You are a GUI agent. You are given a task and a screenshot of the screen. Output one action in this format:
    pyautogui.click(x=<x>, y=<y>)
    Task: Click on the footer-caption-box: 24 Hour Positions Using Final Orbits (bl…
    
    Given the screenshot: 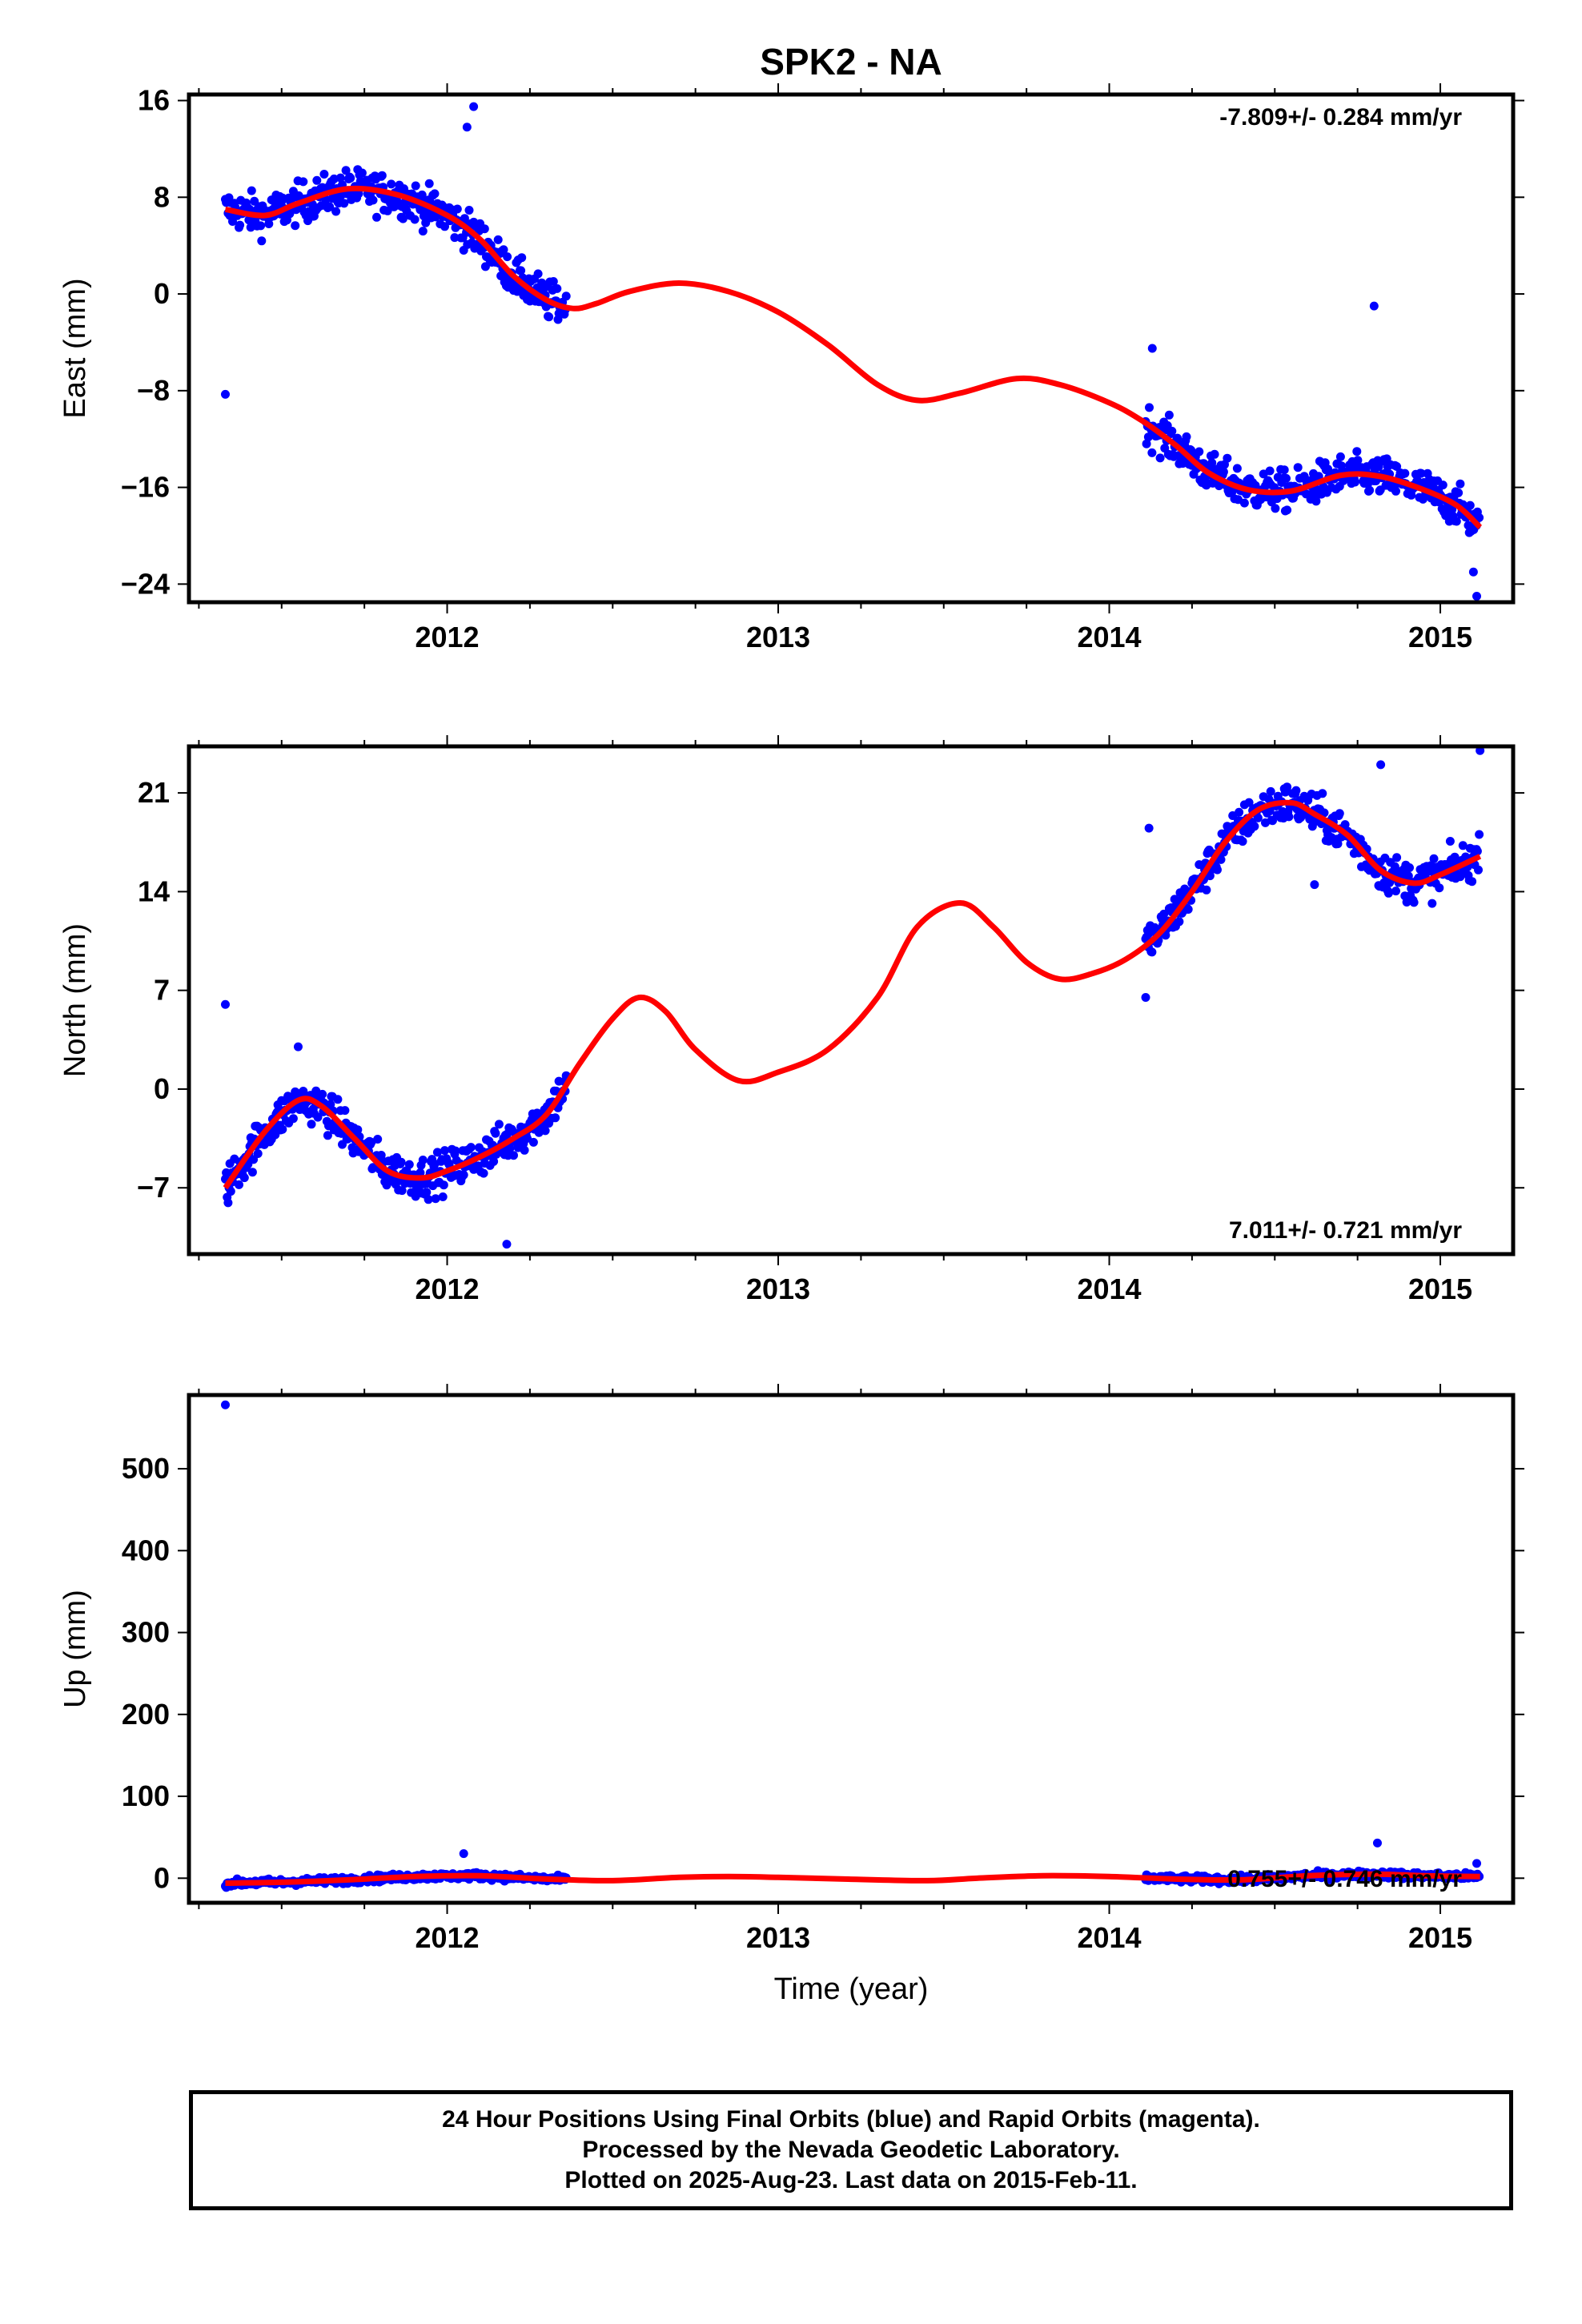 What is the action you would take?
    pyautogui.click(x=851, y=2150)
    